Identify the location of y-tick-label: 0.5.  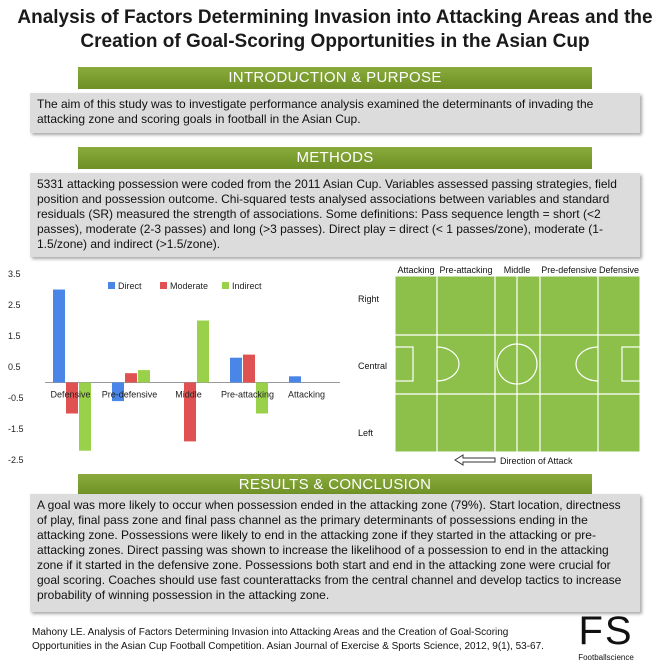
(14, 367).